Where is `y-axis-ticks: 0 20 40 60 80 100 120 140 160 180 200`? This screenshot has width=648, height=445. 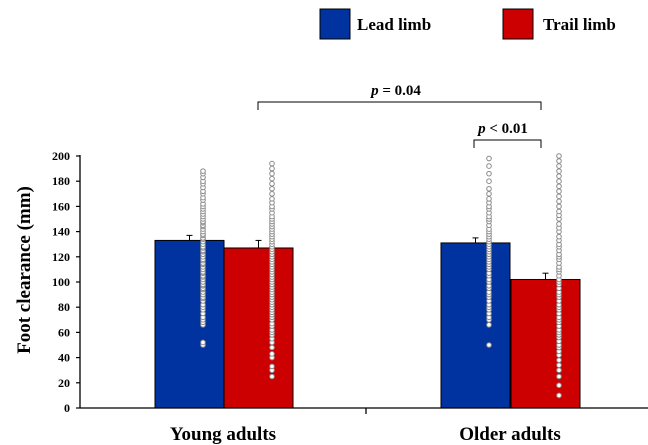
y-axis-ticks: 0 20 40 60 80 100 120 140 160 180 200 is located at coordinates (66, 282).